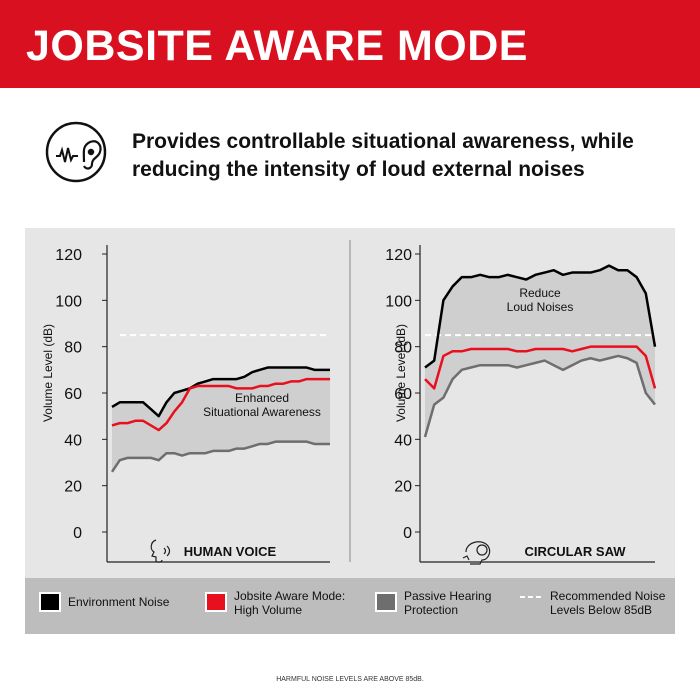 The width and height of the screenshot is (700, 700). Describe the element at coordinates (277, 46) in the screenshot. I see `page-title: JOBSITE AWARE MODE` at that location.